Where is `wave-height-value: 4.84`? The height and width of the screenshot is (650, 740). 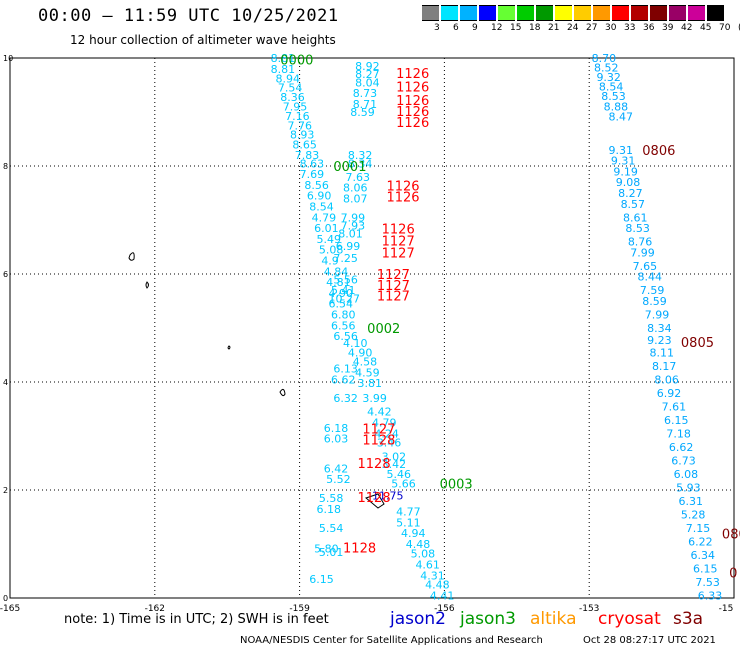 wave-height-value: 4.84 is located at coordinates (336, 271).